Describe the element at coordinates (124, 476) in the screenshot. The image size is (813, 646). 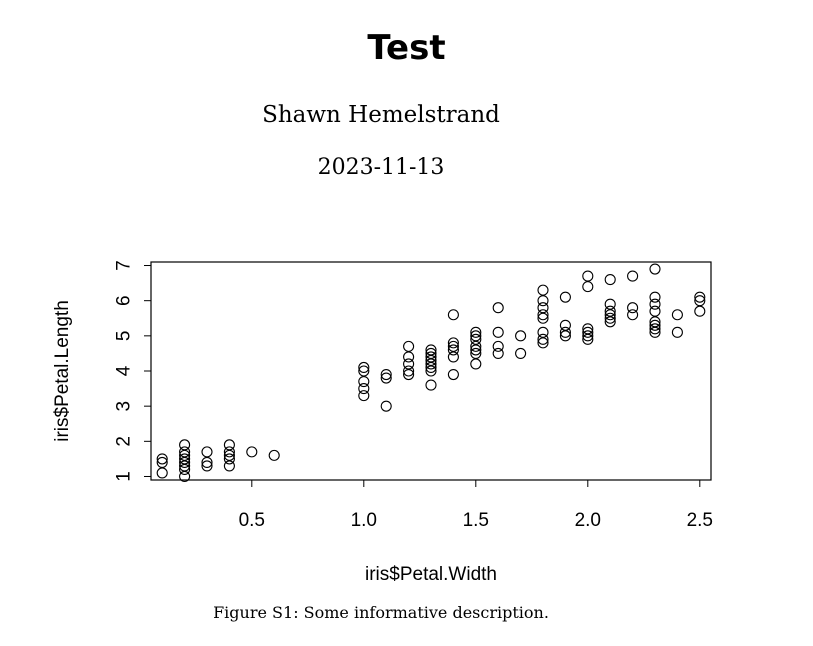
I see `y-tick-label: 1` at that location.